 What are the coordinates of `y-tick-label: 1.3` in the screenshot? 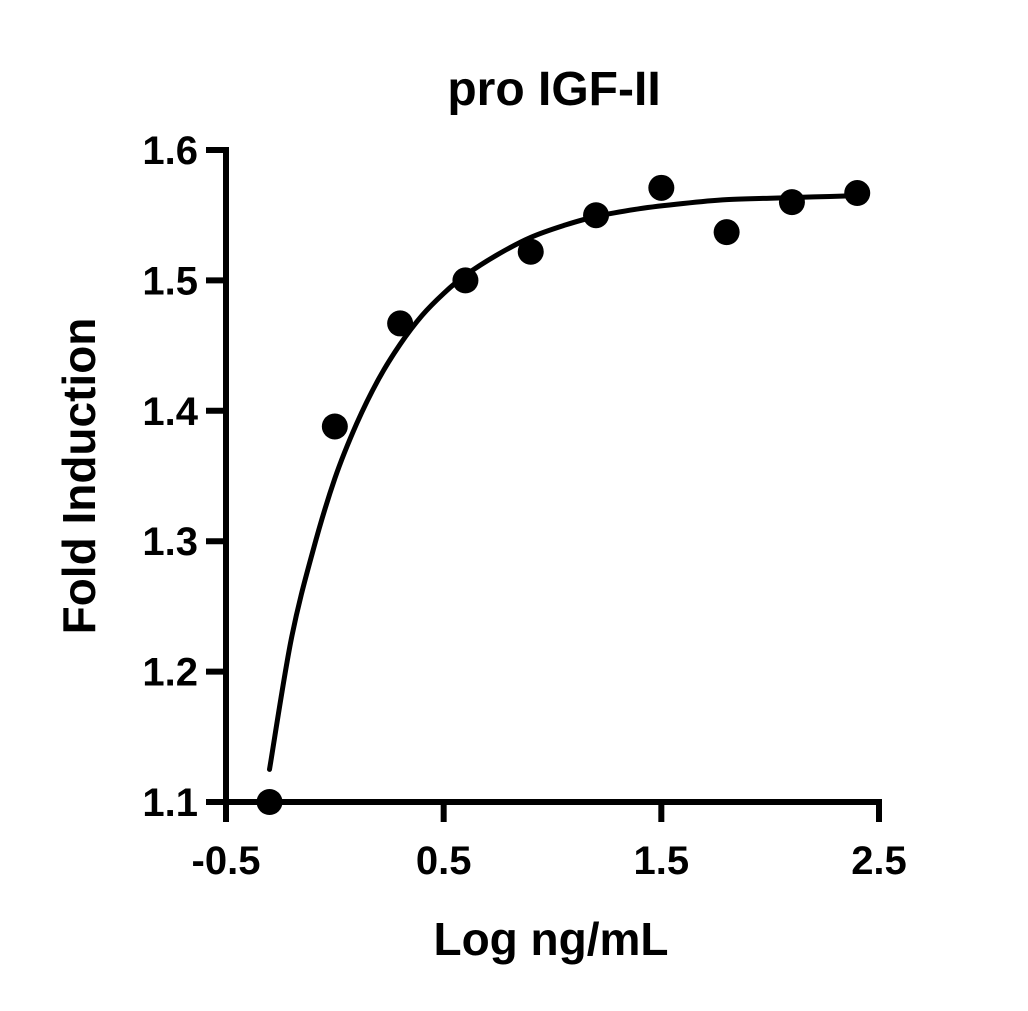 It's located at (170, 542).